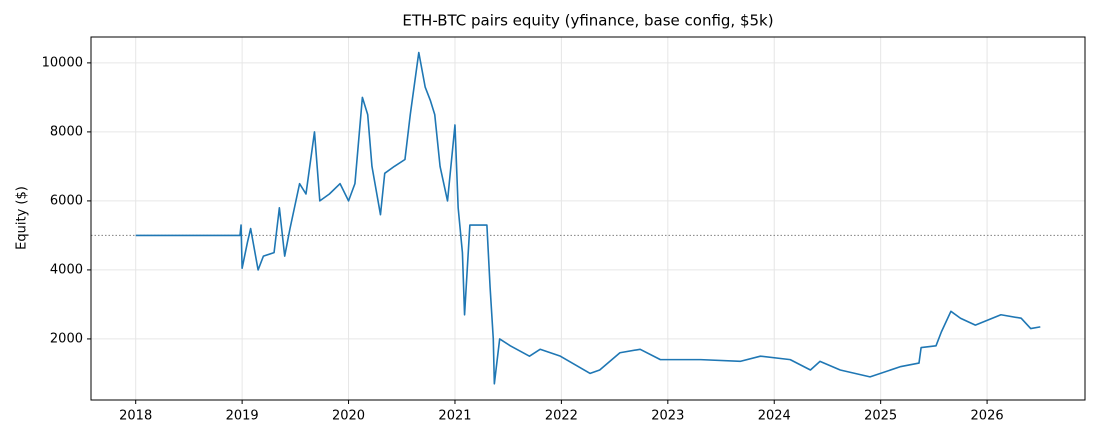 The image size is (1100, 444). I want to click on x-tick-label: 2023, so click(667, 416).